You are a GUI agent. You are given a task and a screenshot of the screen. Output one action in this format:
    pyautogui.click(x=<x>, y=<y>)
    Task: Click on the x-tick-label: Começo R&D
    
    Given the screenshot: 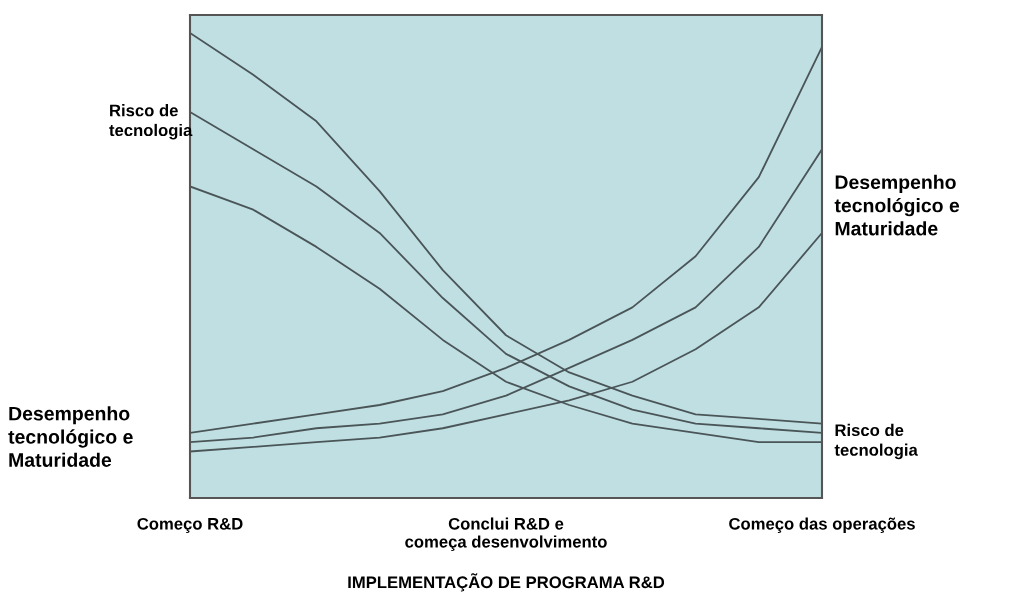 What is the action you would take?
    pyautogui.click(x=190, y=525)
    